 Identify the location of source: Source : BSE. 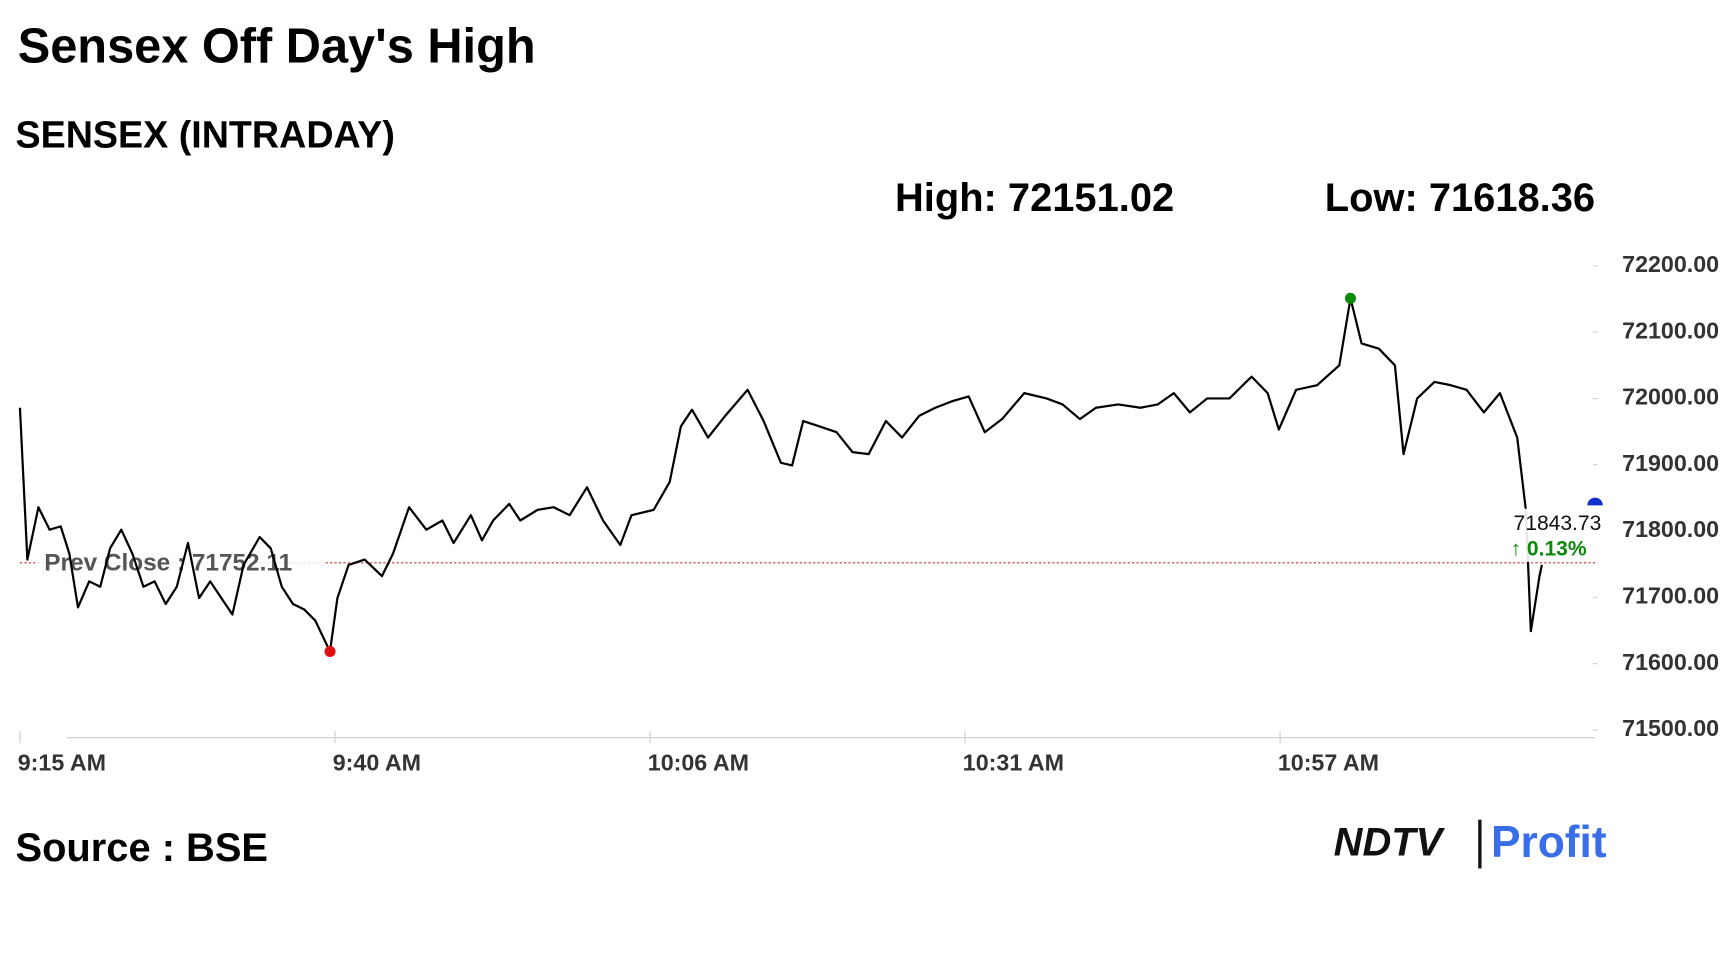
(142, 848).